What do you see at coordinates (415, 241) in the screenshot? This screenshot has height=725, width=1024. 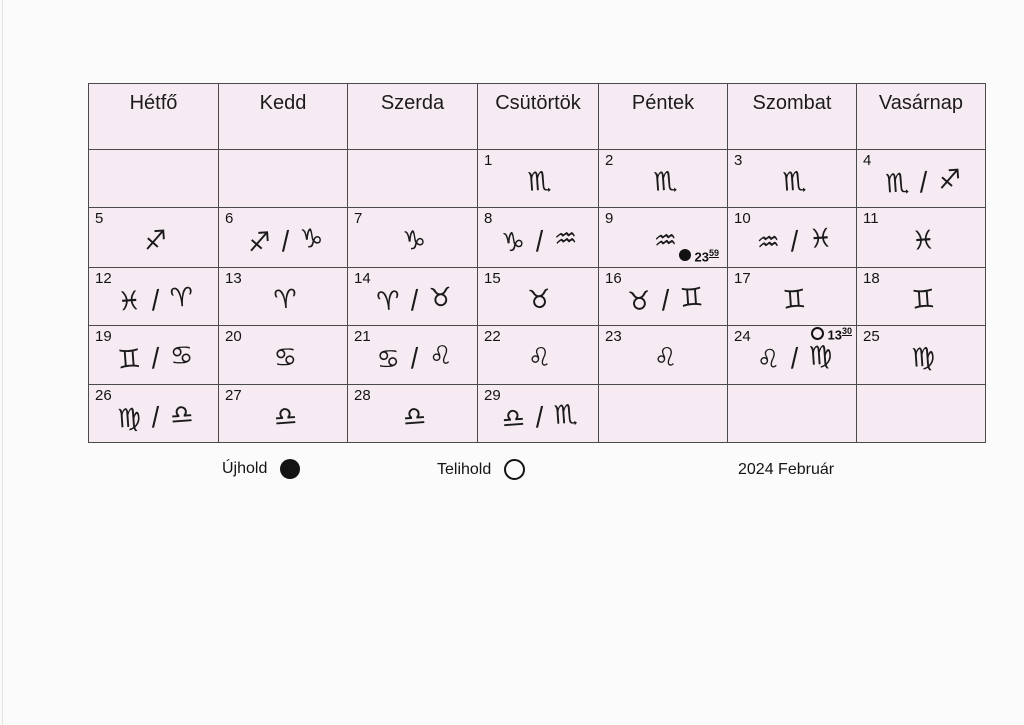 I see `zodiac-signs: ♑` at bounding box center [415, 241].